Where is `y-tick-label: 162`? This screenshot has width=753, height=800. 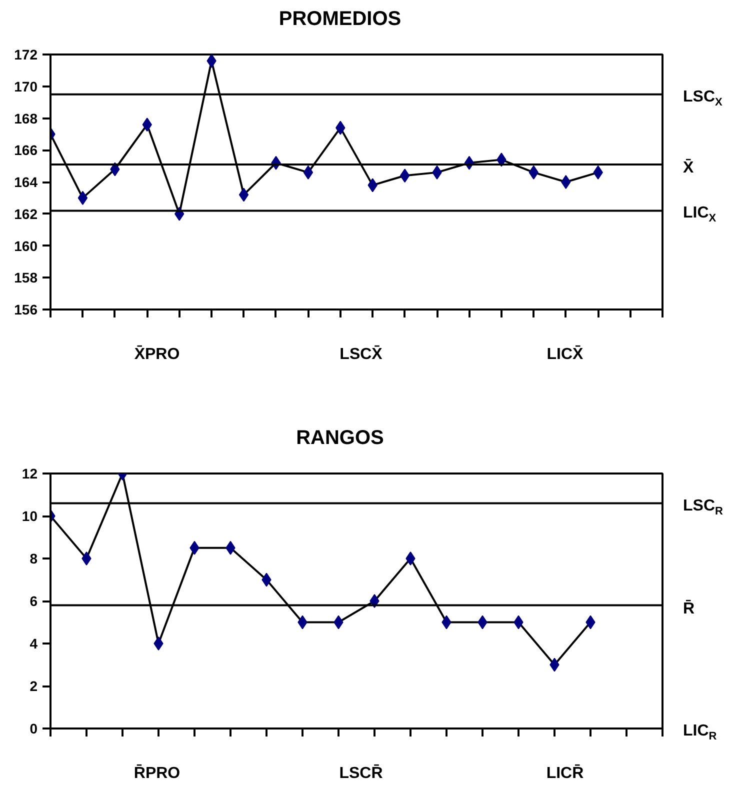 y-tick-label: 162 is located at coordinates (26, 214).